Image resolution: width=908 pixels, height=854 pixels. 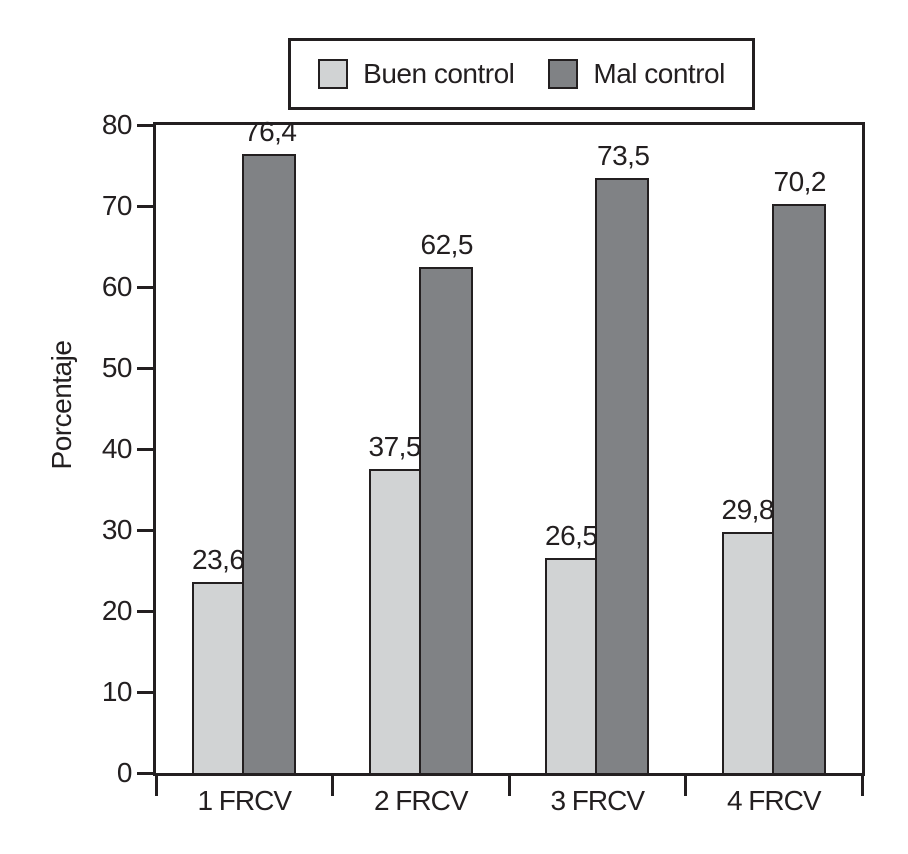 I want to click on bar-value-label-buen-control: 29,8, so click(x=748, y=509).